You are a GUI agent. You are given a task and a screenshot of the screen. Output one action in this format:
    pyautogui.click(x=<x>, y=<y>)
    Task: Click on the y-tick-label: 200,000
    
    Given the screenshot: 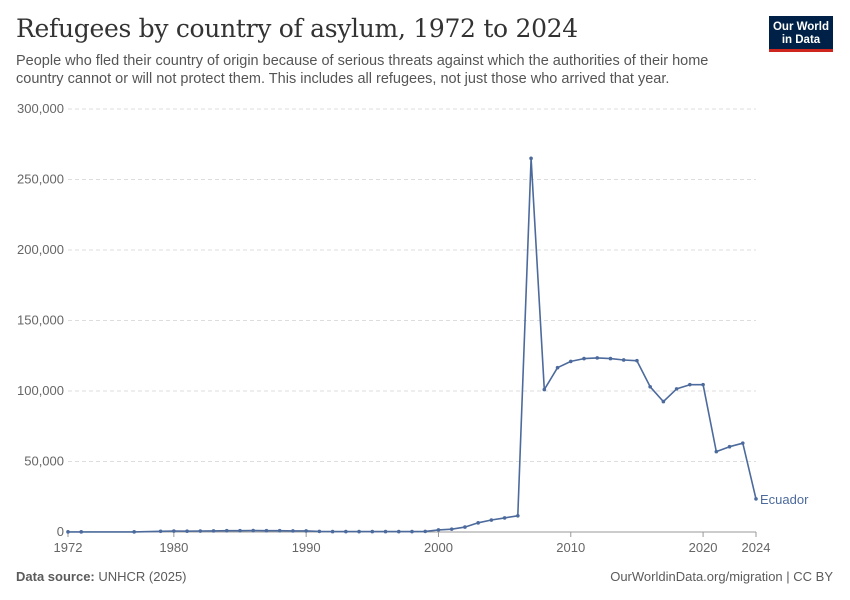 What is the action you would take?
    pyautogui.click(x=40, y=249)
    